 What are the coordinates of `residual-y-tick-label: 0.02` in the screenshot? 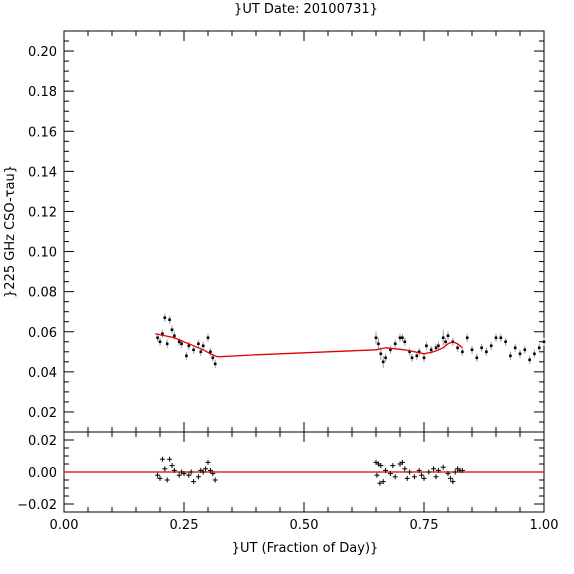 It's located at (42, 441).